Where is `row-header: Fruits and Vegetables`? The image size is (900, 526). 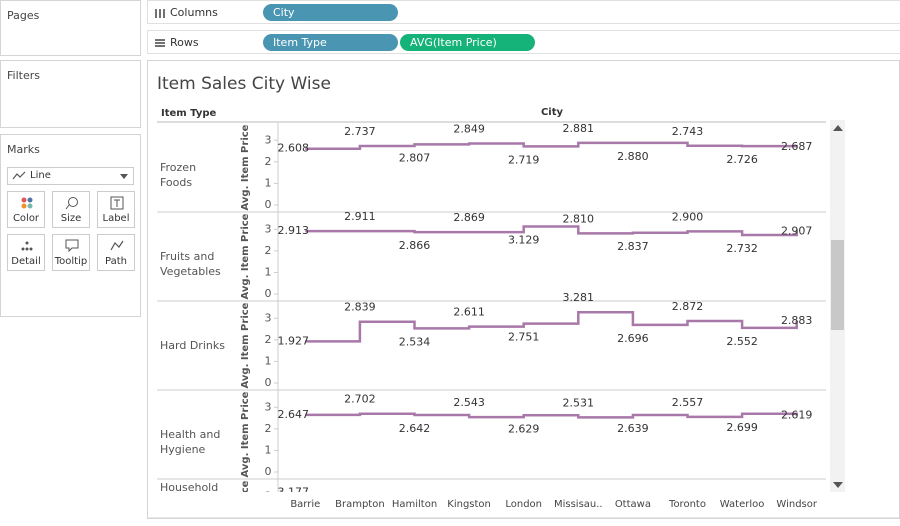 row-header: Fruits and Vegetables is located at coordinates (190, 263).